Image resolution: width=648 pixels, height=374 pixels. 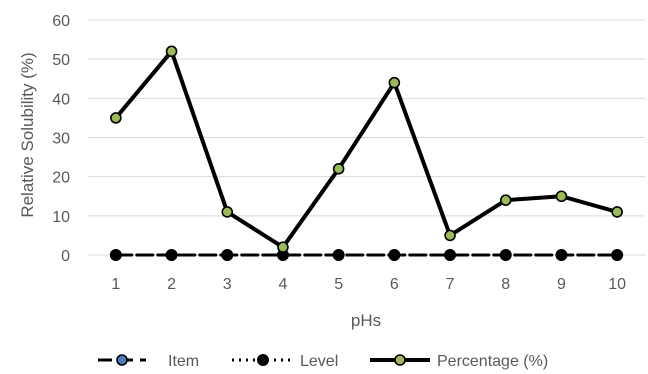 What do you see at coordinates (338, 284) in the screenshot?
I see `x-tick-label: 5` at bounding box center [338, 284].